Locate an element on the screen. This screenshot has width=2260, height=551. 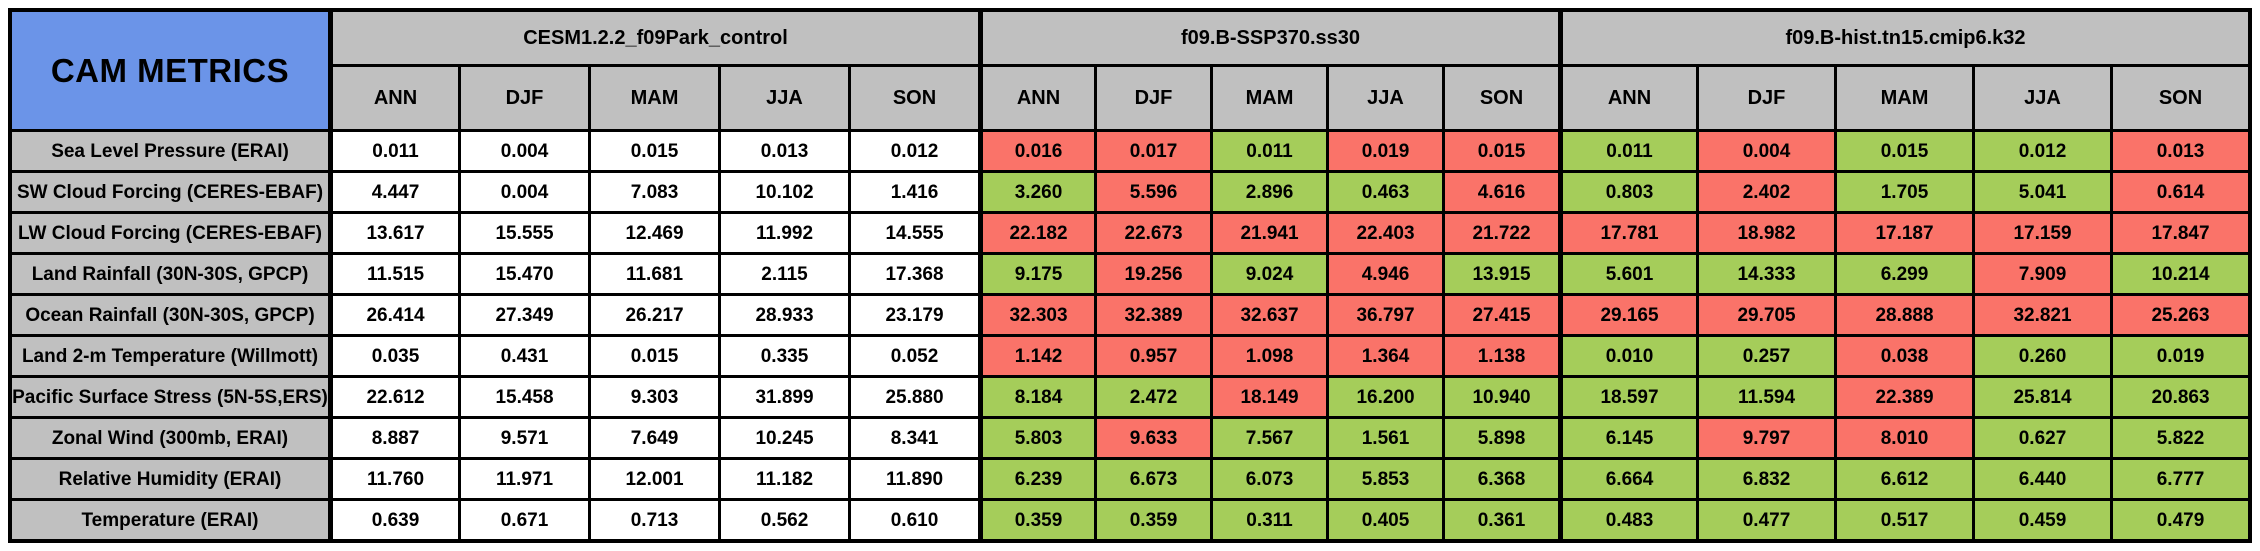
season-header-mam-group3: MAM is located at coordinates (1904, 98).